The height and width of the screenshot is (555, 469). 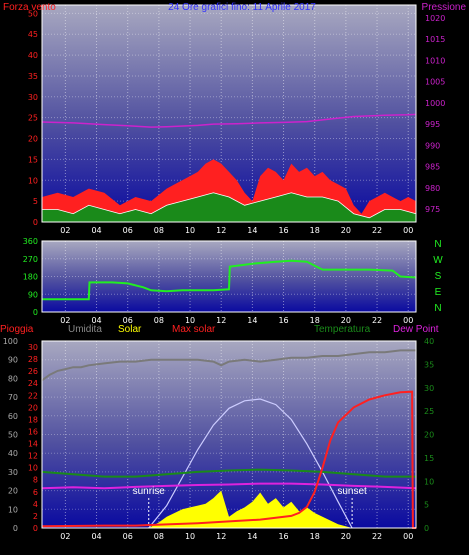 I want to click on right-tick-label: 1015, so click(x=435, y=39).